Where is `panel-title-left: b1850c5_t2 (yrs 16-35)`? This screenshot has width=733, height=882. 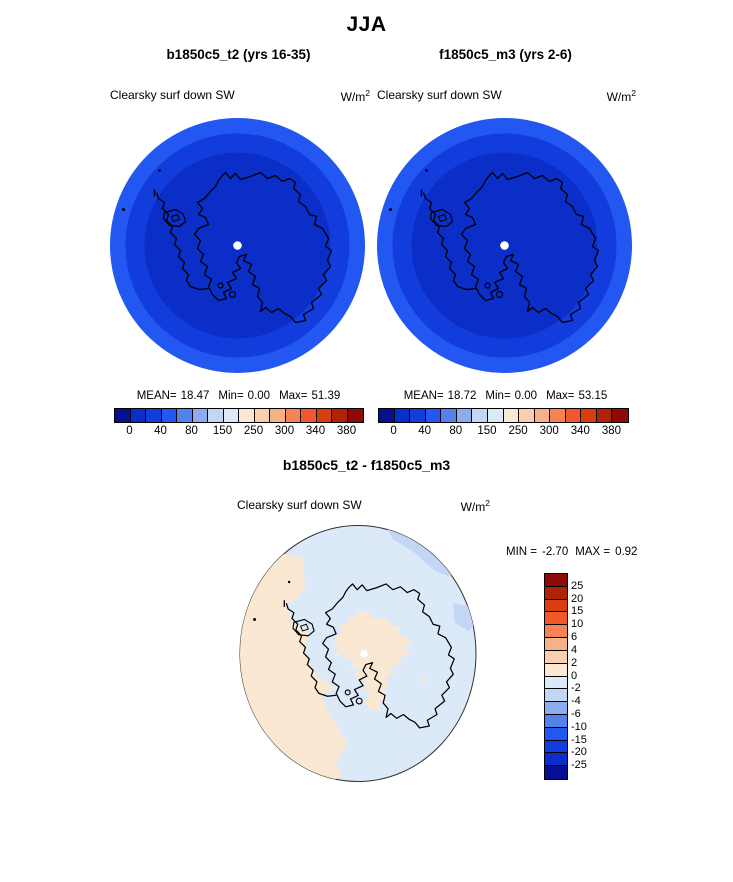 panel-title-left: b1850c5_t2 (yrs 16-35) is located at coordinates (238, 54).